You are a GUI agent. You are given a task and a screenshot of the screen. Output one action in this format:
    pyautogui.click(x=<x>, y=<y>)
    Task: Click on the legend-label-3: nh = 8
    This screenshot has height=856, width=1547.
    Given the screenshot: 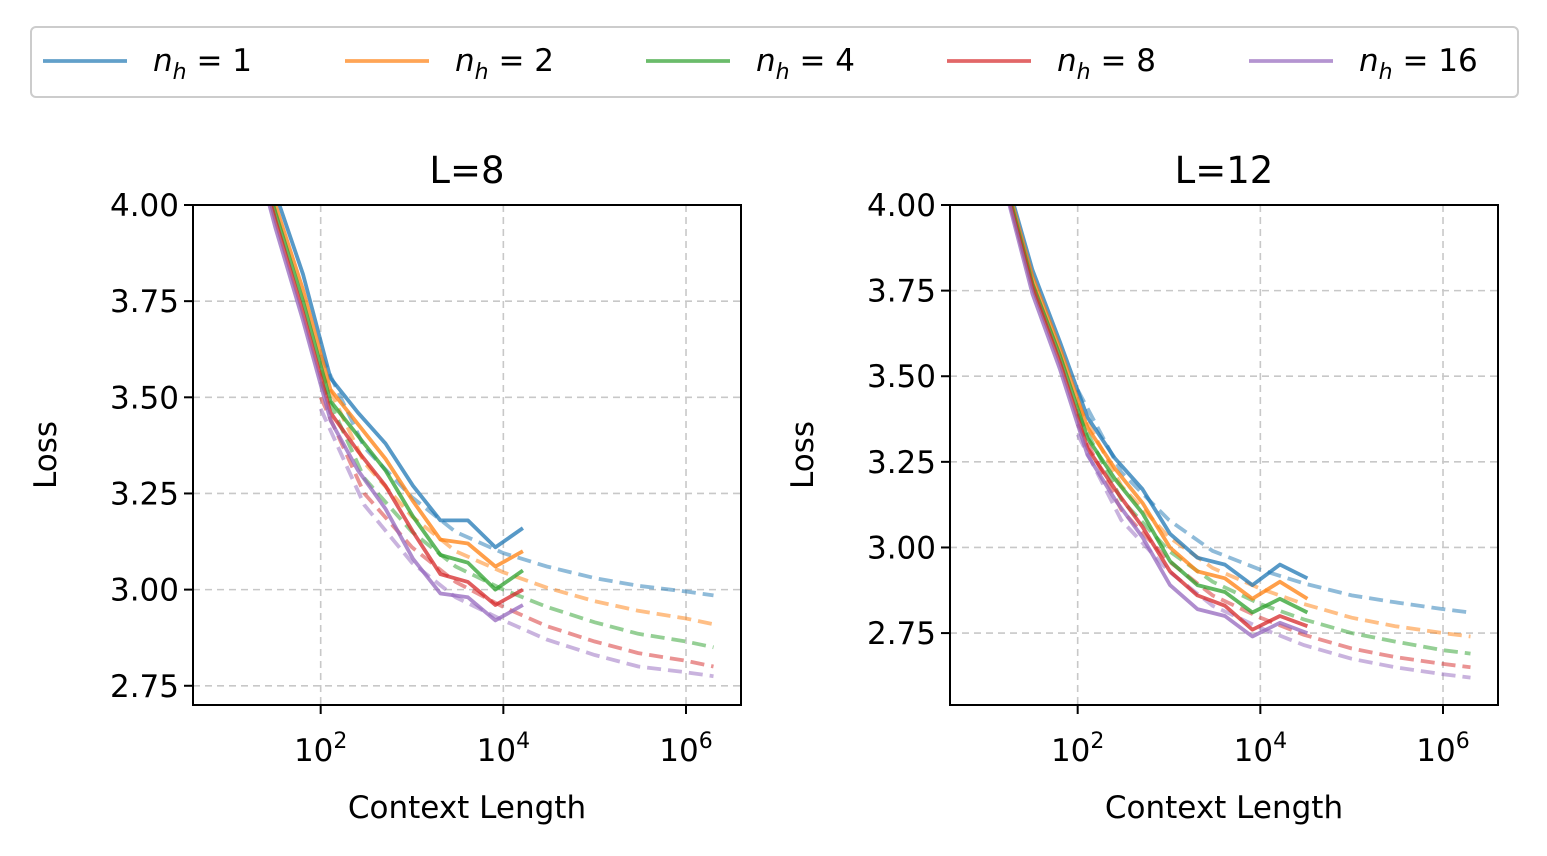 What is the action you would take?
    pyautogui.click(x=1106, y=64)
    